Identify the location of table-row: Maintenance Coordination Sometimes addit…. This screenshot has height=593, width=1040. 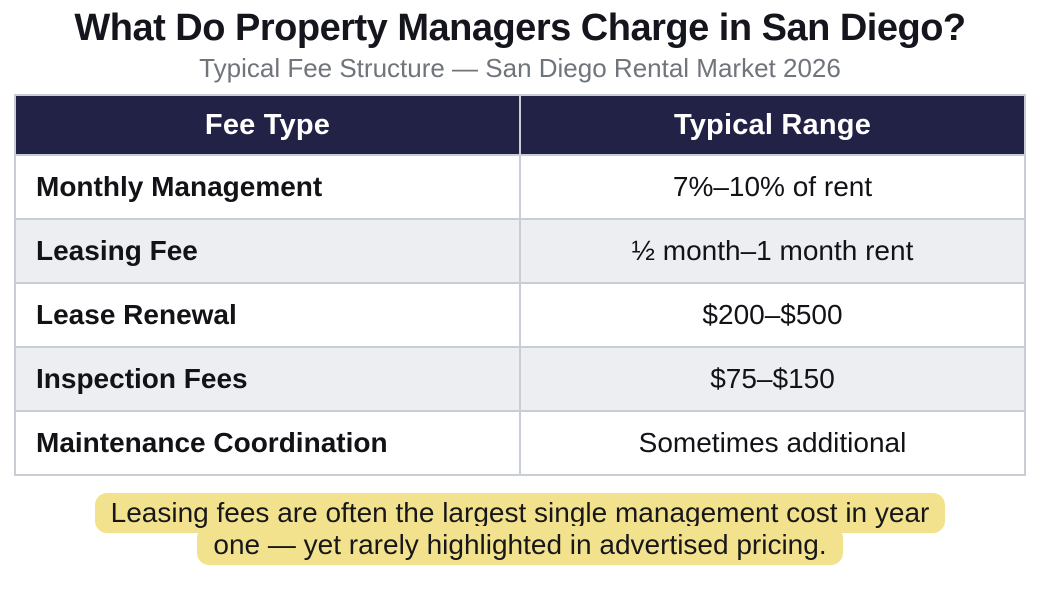
(520, 443).